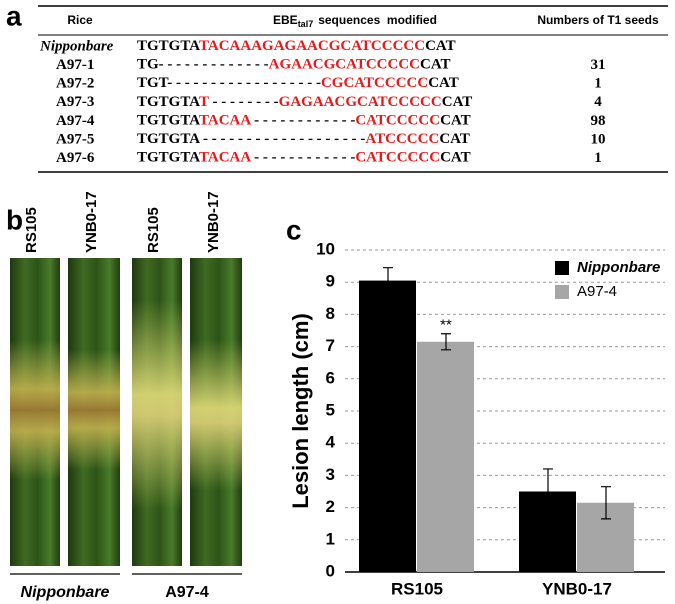 The width and height of the screenshot is (675, 604). What do you see at coordinates (374, 84) in the screenshot?
I see `sequence-segment: CGCATCCCCC` at bounding box center [374, 84].